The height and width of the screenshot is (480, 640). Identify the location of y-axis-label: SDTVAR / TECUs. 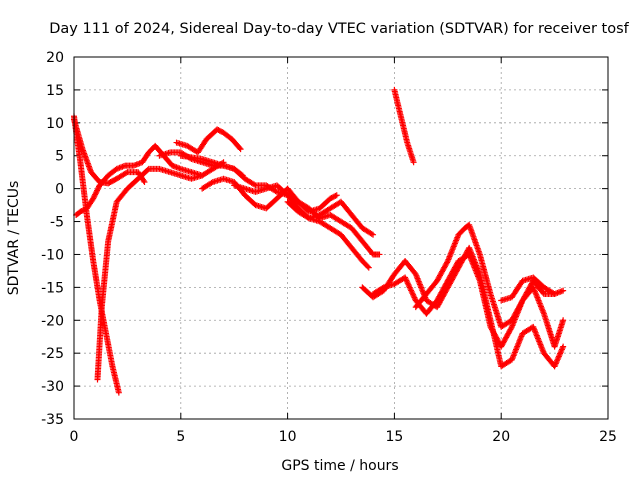
(14, 238).